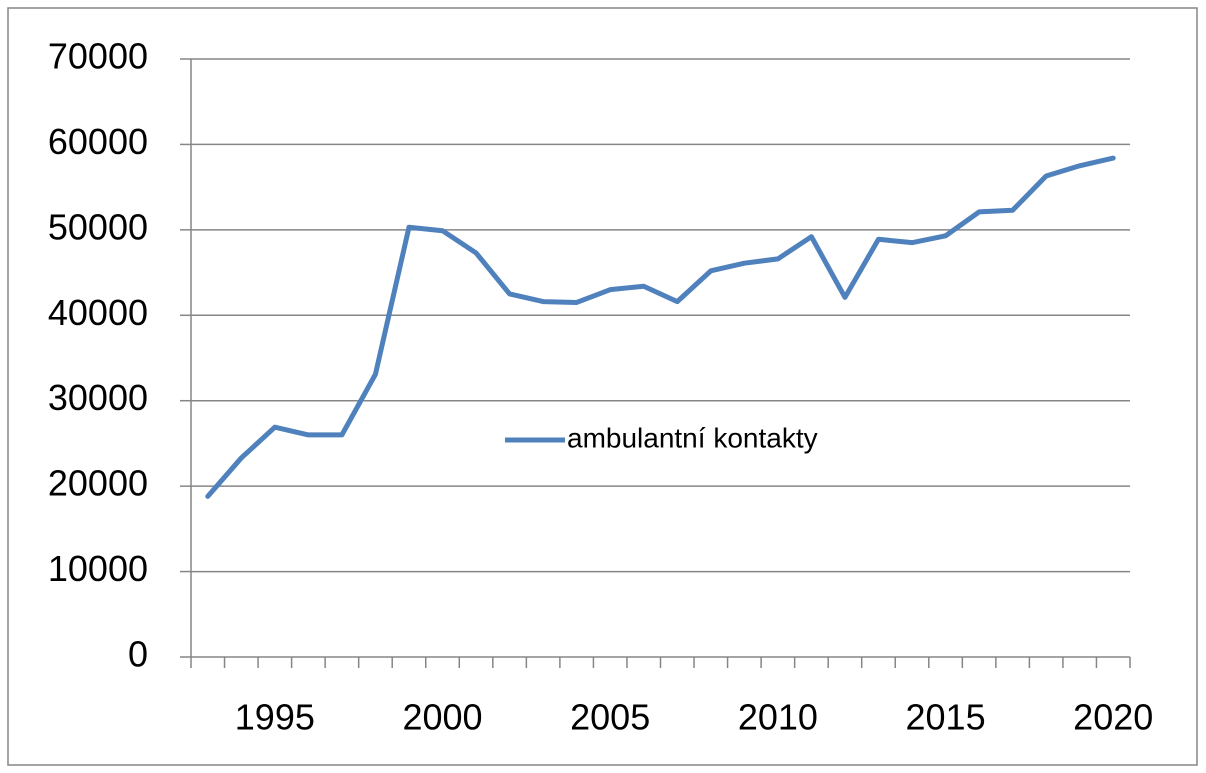  What do you see at coordinates (692, 437) in the screenshot?
I see `legend-label: ambulantní kontakty` at bounding box center [692, 437].